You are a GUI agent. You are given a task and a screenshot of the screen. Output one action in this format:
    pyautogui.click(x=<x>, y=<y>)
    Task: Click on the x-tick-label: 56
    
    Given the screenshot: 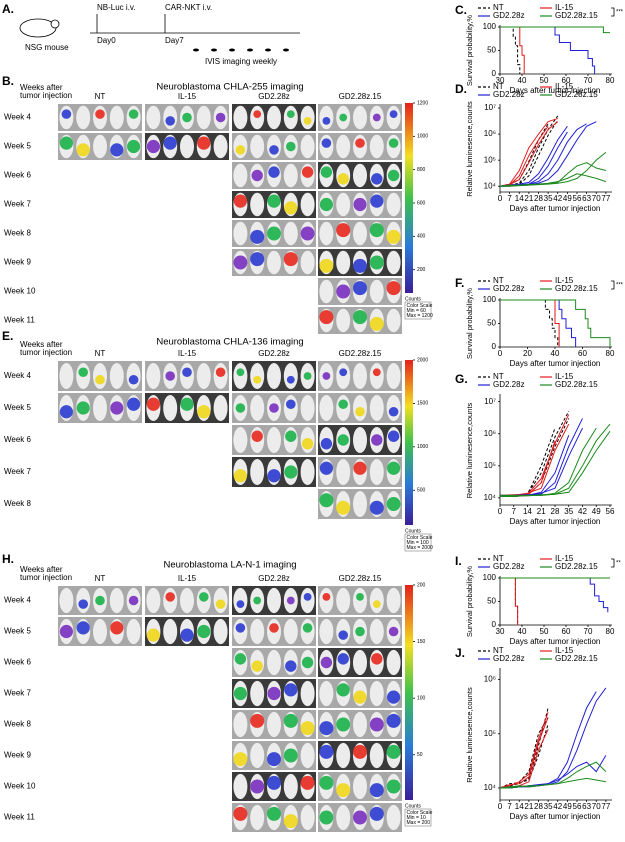 What is the action you would take?
    pyautogui.click(x=577, y=806)
    